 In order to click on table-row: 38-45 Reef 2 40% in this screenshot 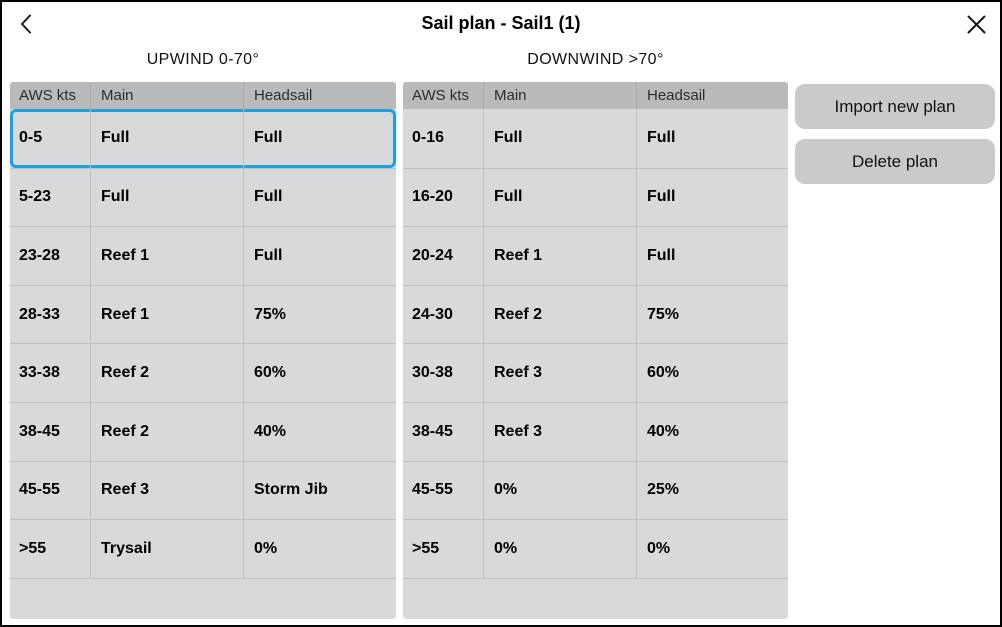, I will do `click(203, 431)`.